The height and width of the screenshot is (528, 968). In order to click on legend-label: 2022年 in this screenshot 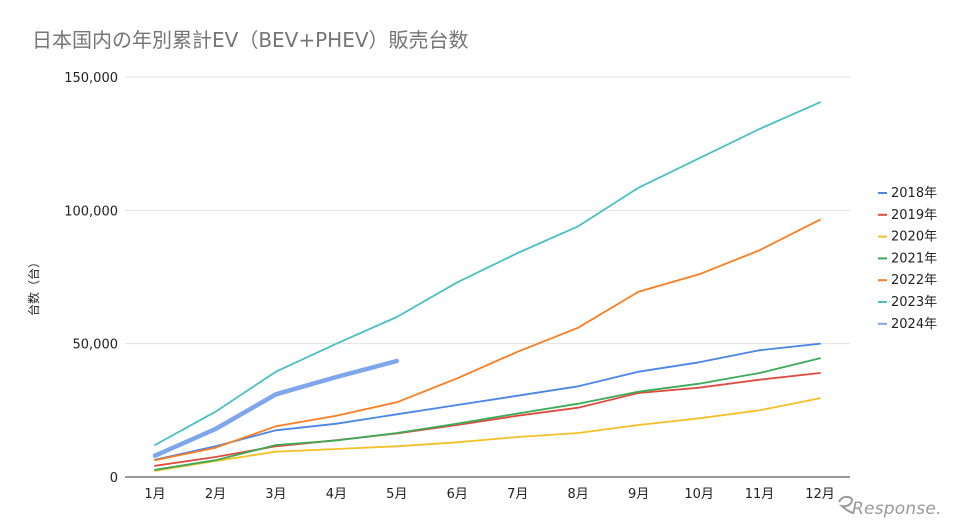, I will do `click(914, 280)`.